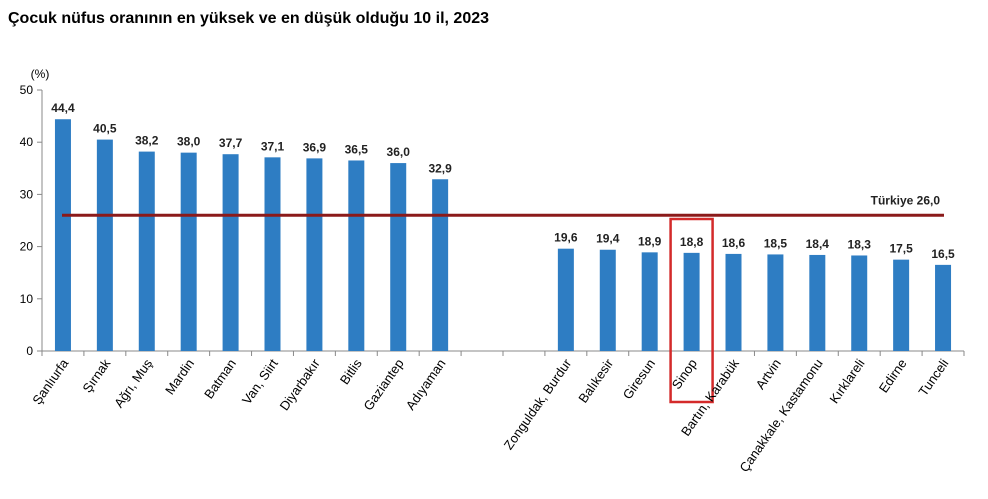 The image size is (988, 499). Describe the element at coordinates (933, 377) in the screenshot. I see `category-label: Tunceli` at that location.